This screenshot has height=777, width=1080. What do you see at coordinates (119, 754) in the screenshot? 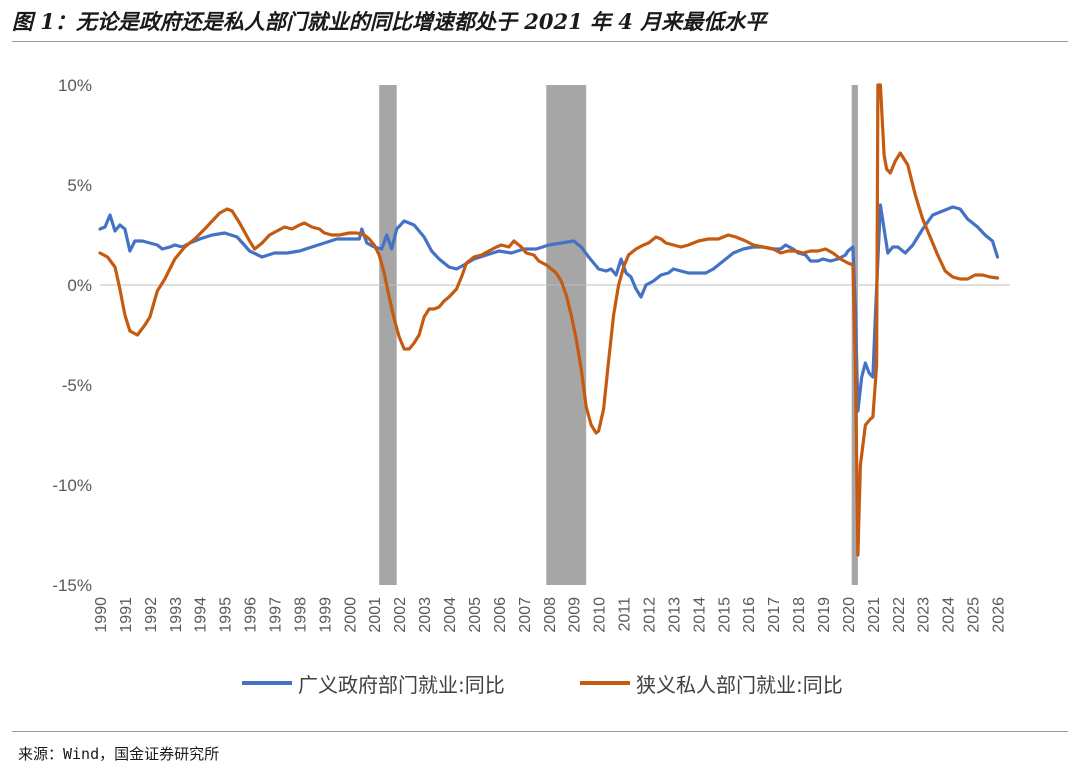
I see `source-note: 来源：Wind，国金证券研究所` at bounding box center [119, 754].